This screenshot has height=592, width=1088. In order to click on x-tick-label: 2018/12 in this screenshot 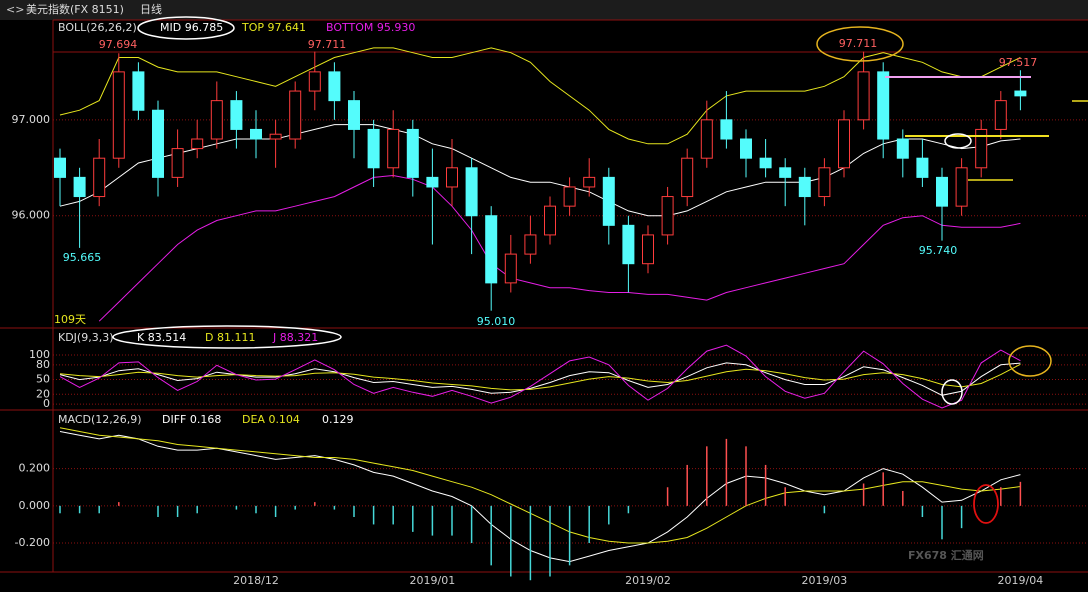, I will do `click(256, 580)`.